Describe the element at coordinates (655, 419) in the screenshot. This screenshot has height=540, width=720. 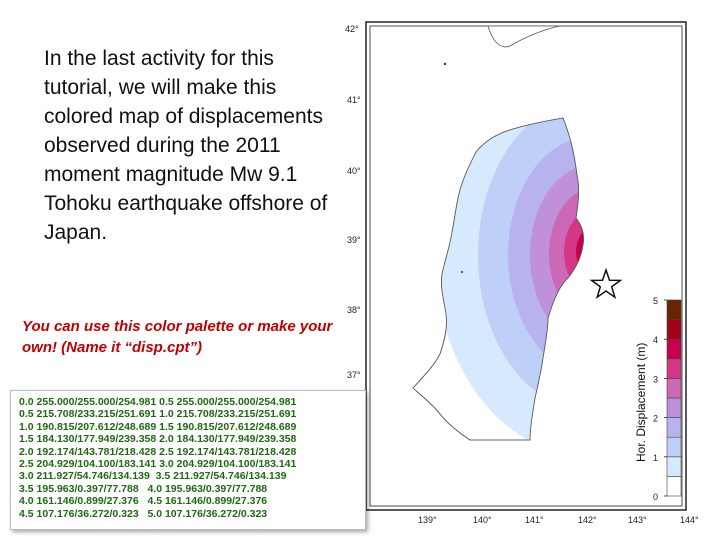
I see `scale-tick-label: 2` at that location.